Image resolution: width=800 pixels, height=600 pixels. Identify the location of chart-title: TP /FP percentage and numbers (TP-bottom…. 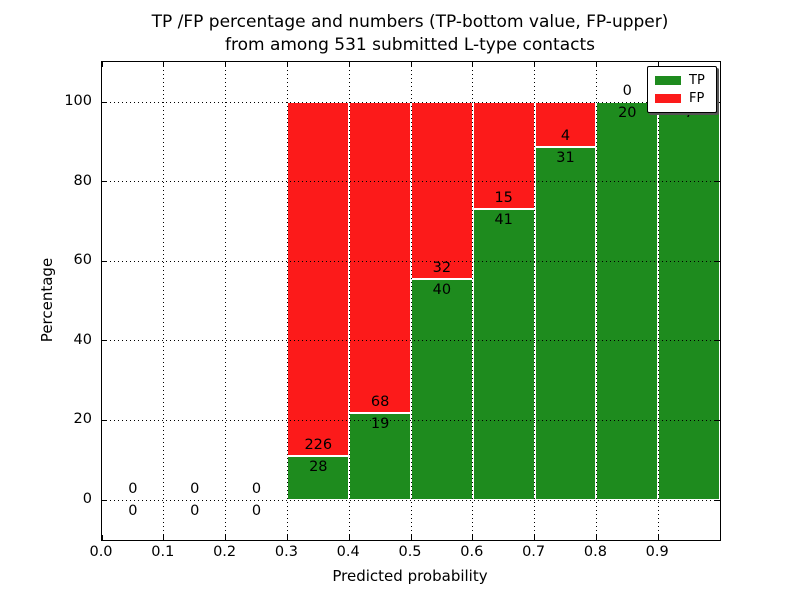
(410, 34).